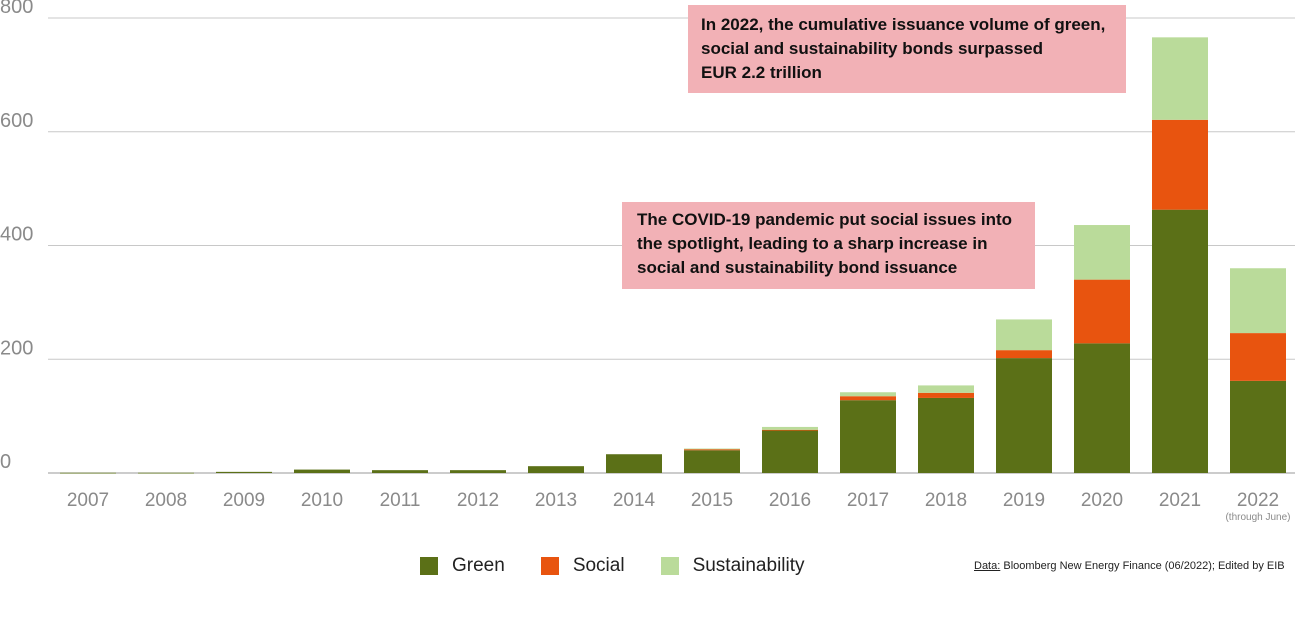  I want to click on x-tick-label: 2014, so click(634, 500).